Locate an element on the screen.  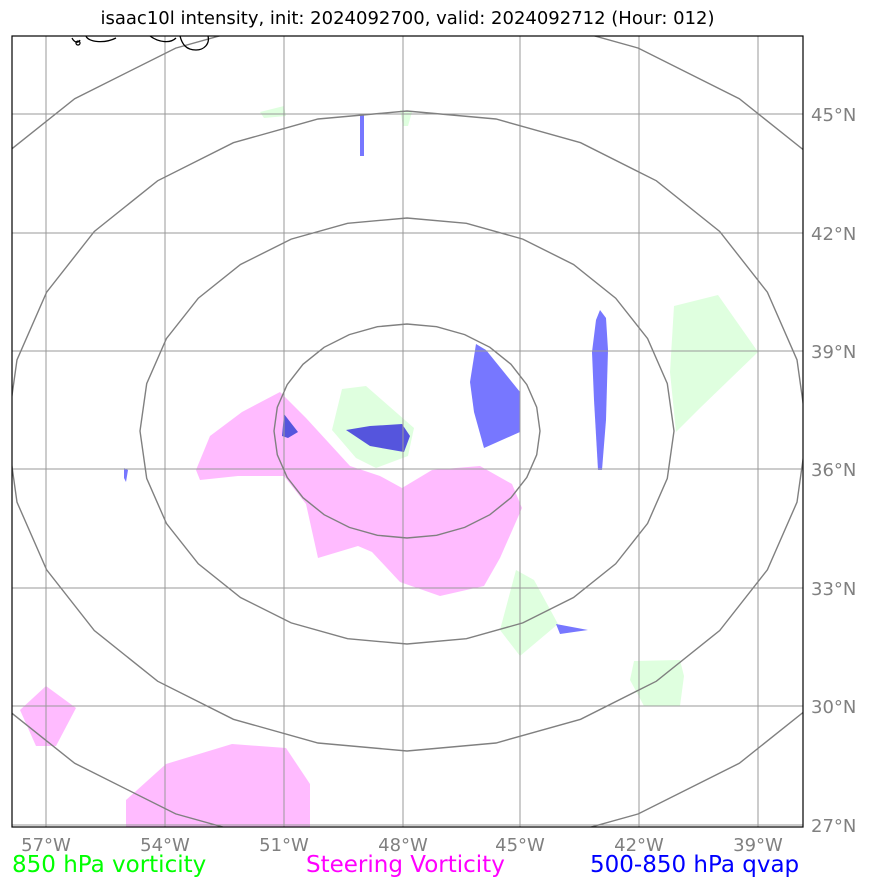
latitude-tick-label: 36°N is located at coordinates (833, 470).